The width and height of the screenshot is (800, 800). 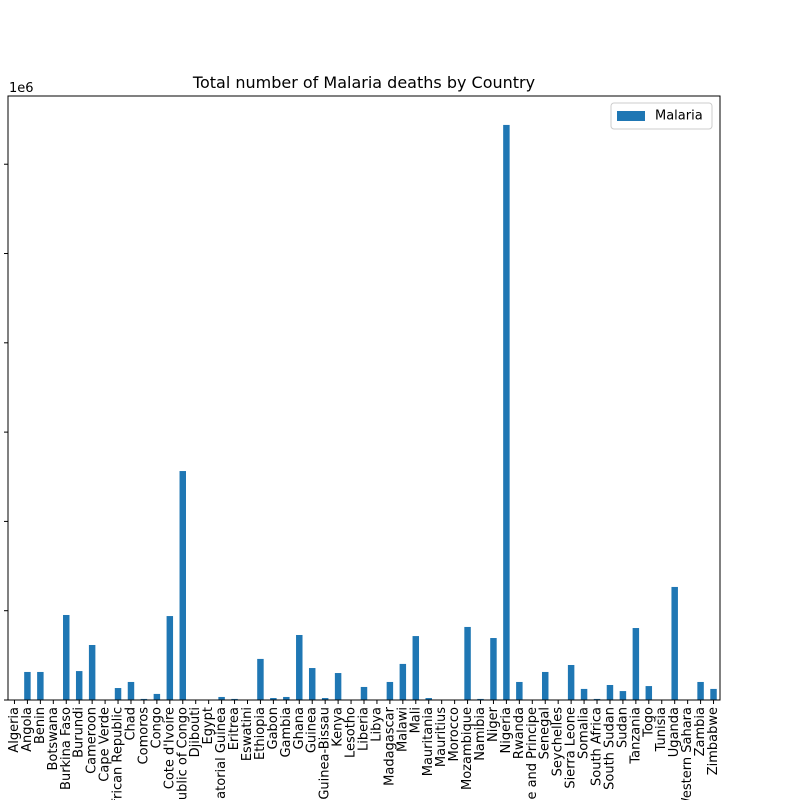 What do you see at coordinates (14, 730) in the screenshot?
I see `x-tick-label: Algeria` at bounding box center [14, 730].